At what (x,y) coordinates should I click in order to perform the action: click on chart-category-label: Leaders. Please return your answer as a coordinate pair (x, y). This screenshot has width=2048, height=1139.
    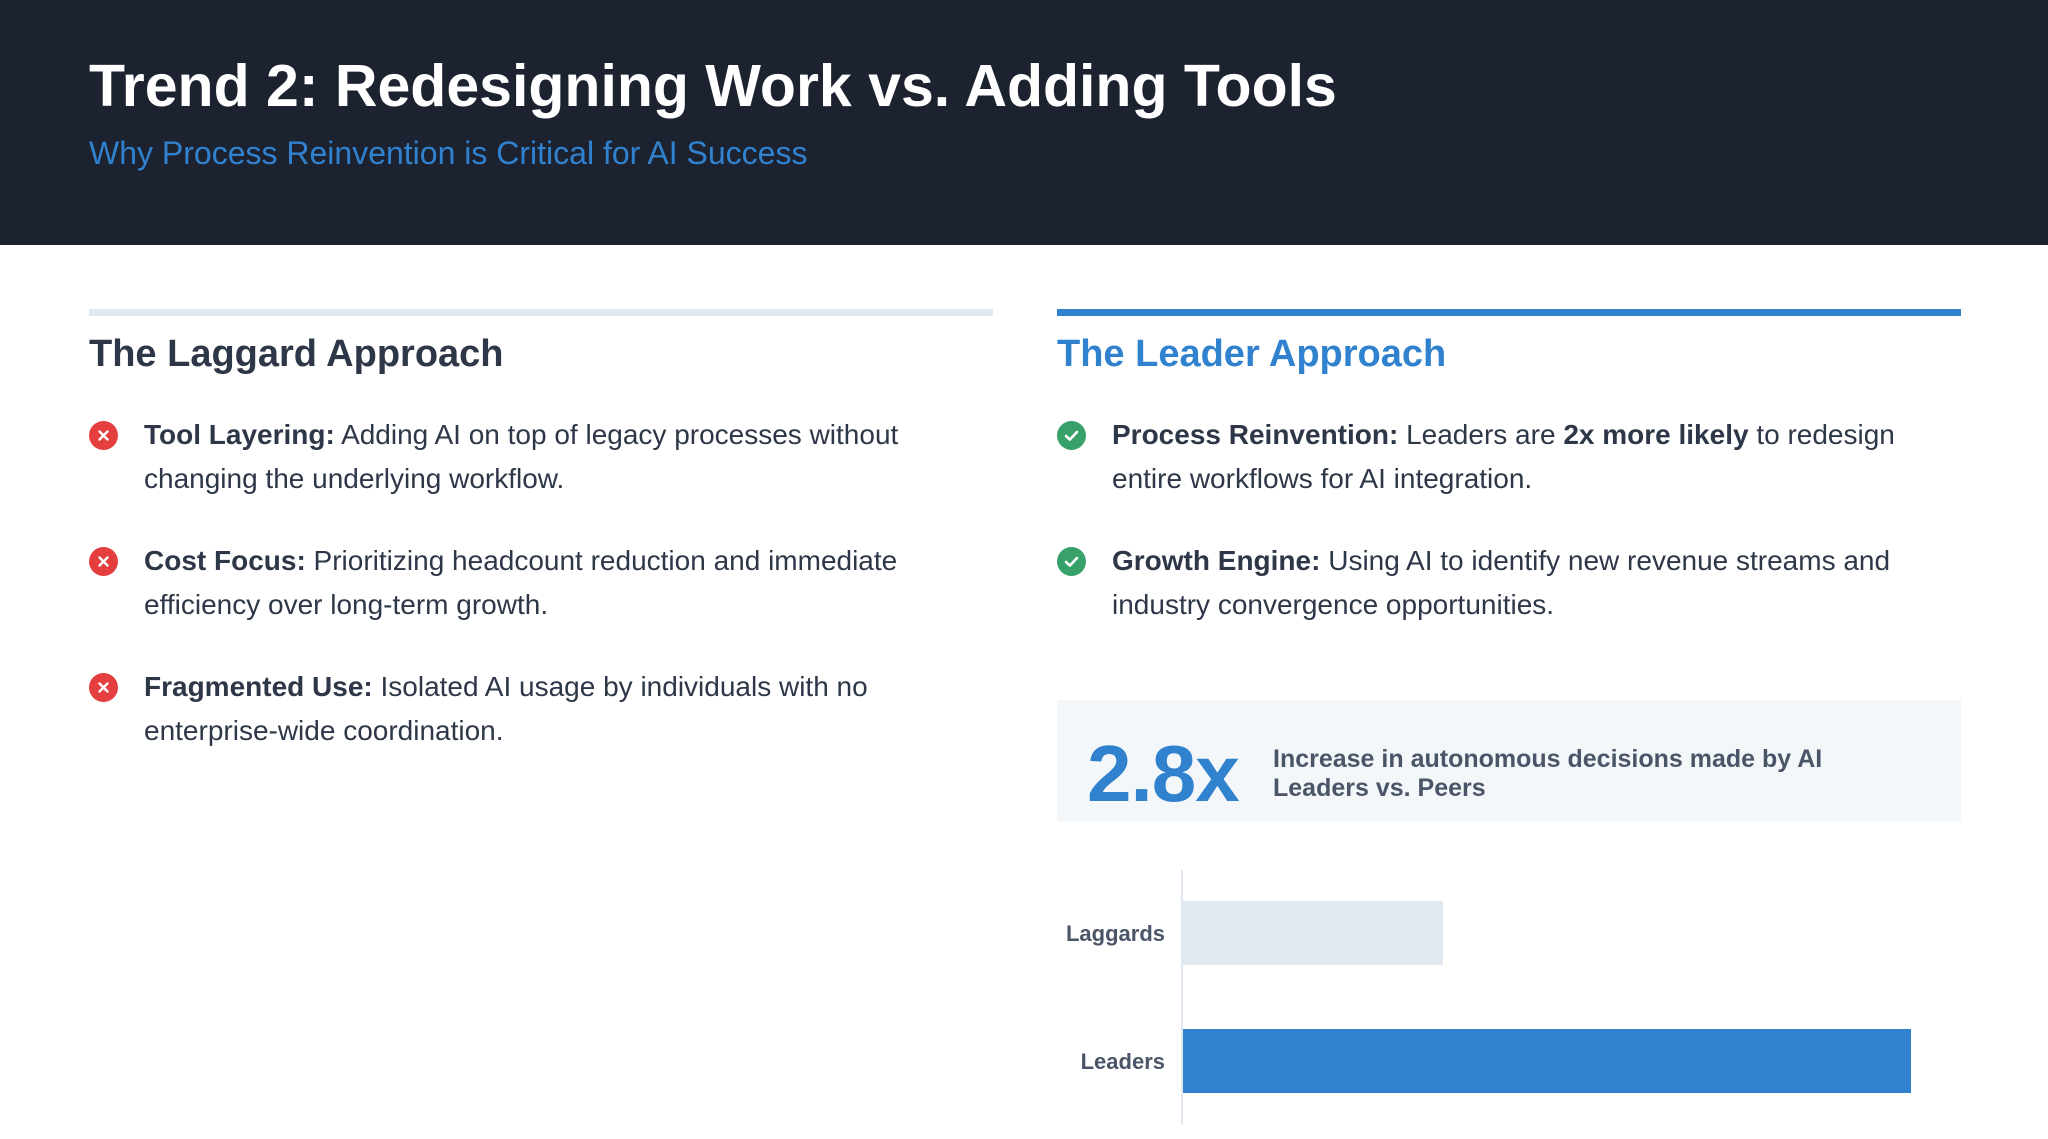
    Looking at the image, I should click on (1123, 1061).